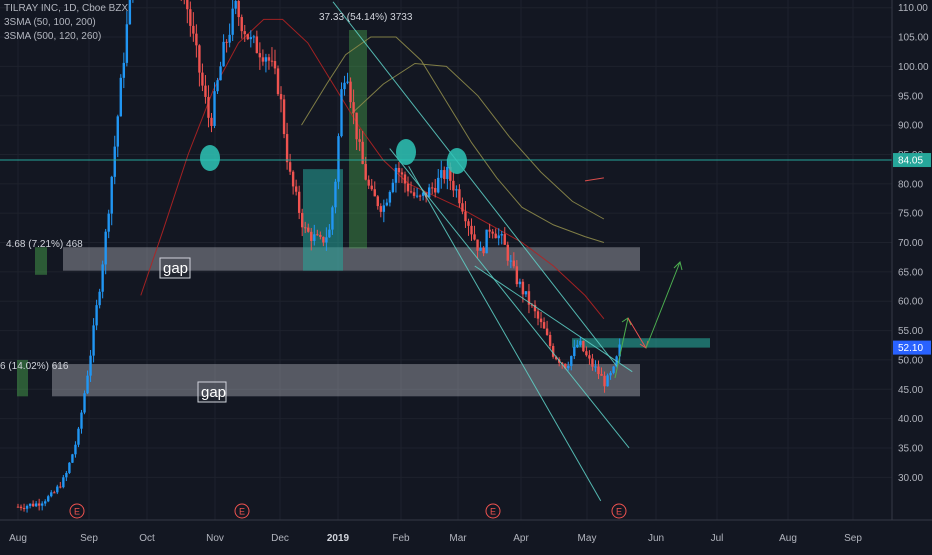 This screenshot has height=555, width=932. I want to click on trendline-middle, so click(509, 298).